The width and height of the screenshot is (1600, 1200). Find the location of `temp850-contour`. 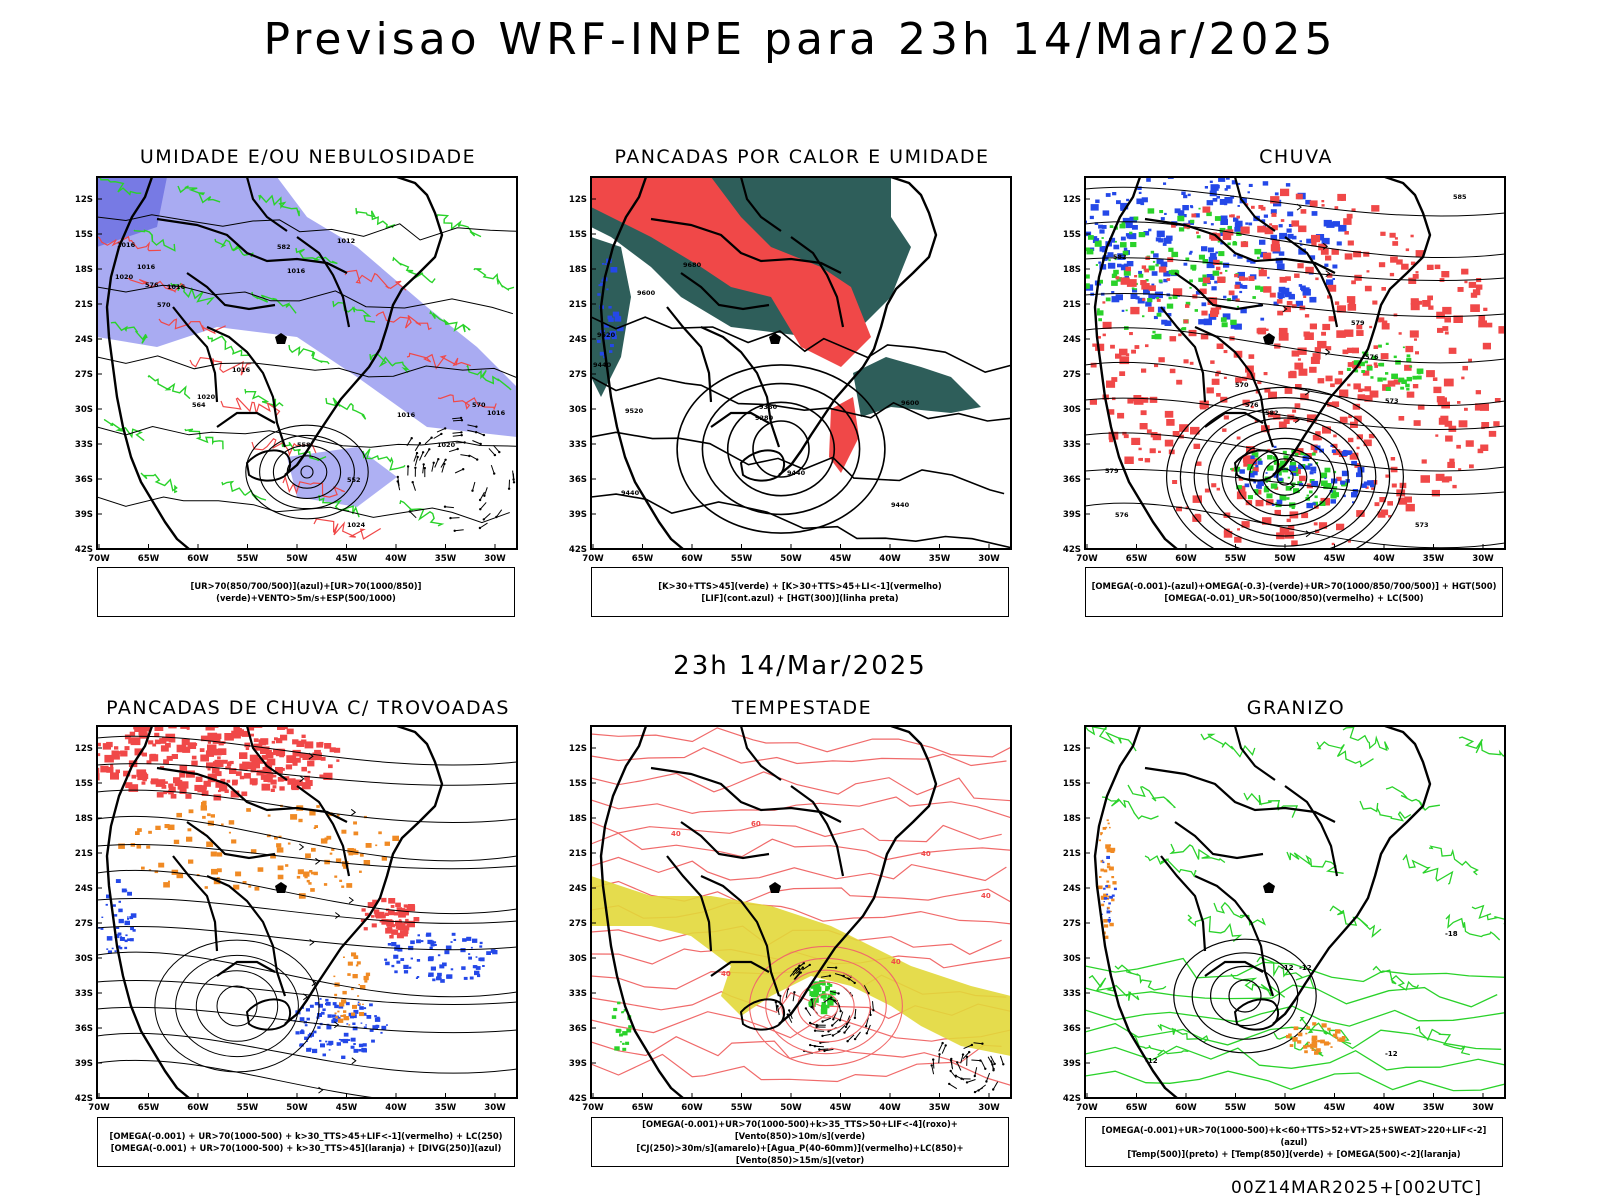

temp850-contour is located at coordinates (1488, 914).